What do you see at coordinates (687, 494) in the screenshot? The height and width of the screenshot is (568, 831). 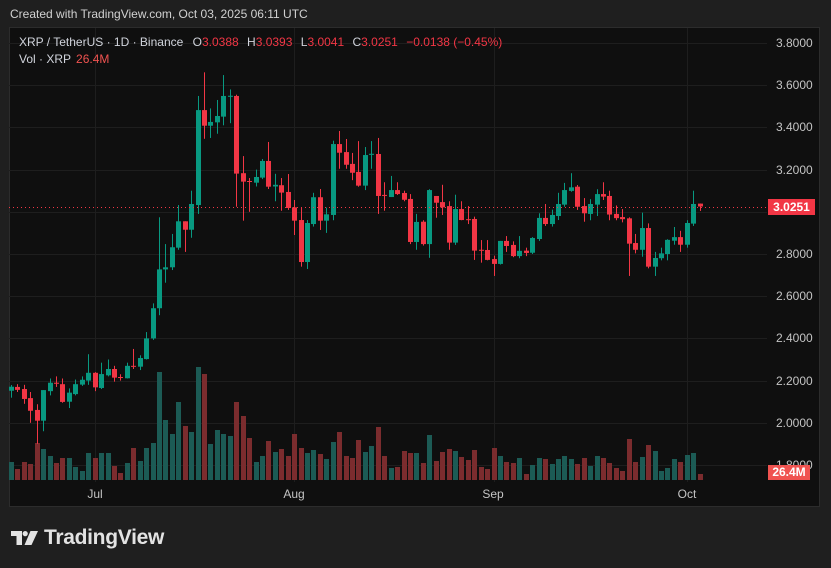 I see `time-tick-oct: Oct` at bounding box center [687, 494].